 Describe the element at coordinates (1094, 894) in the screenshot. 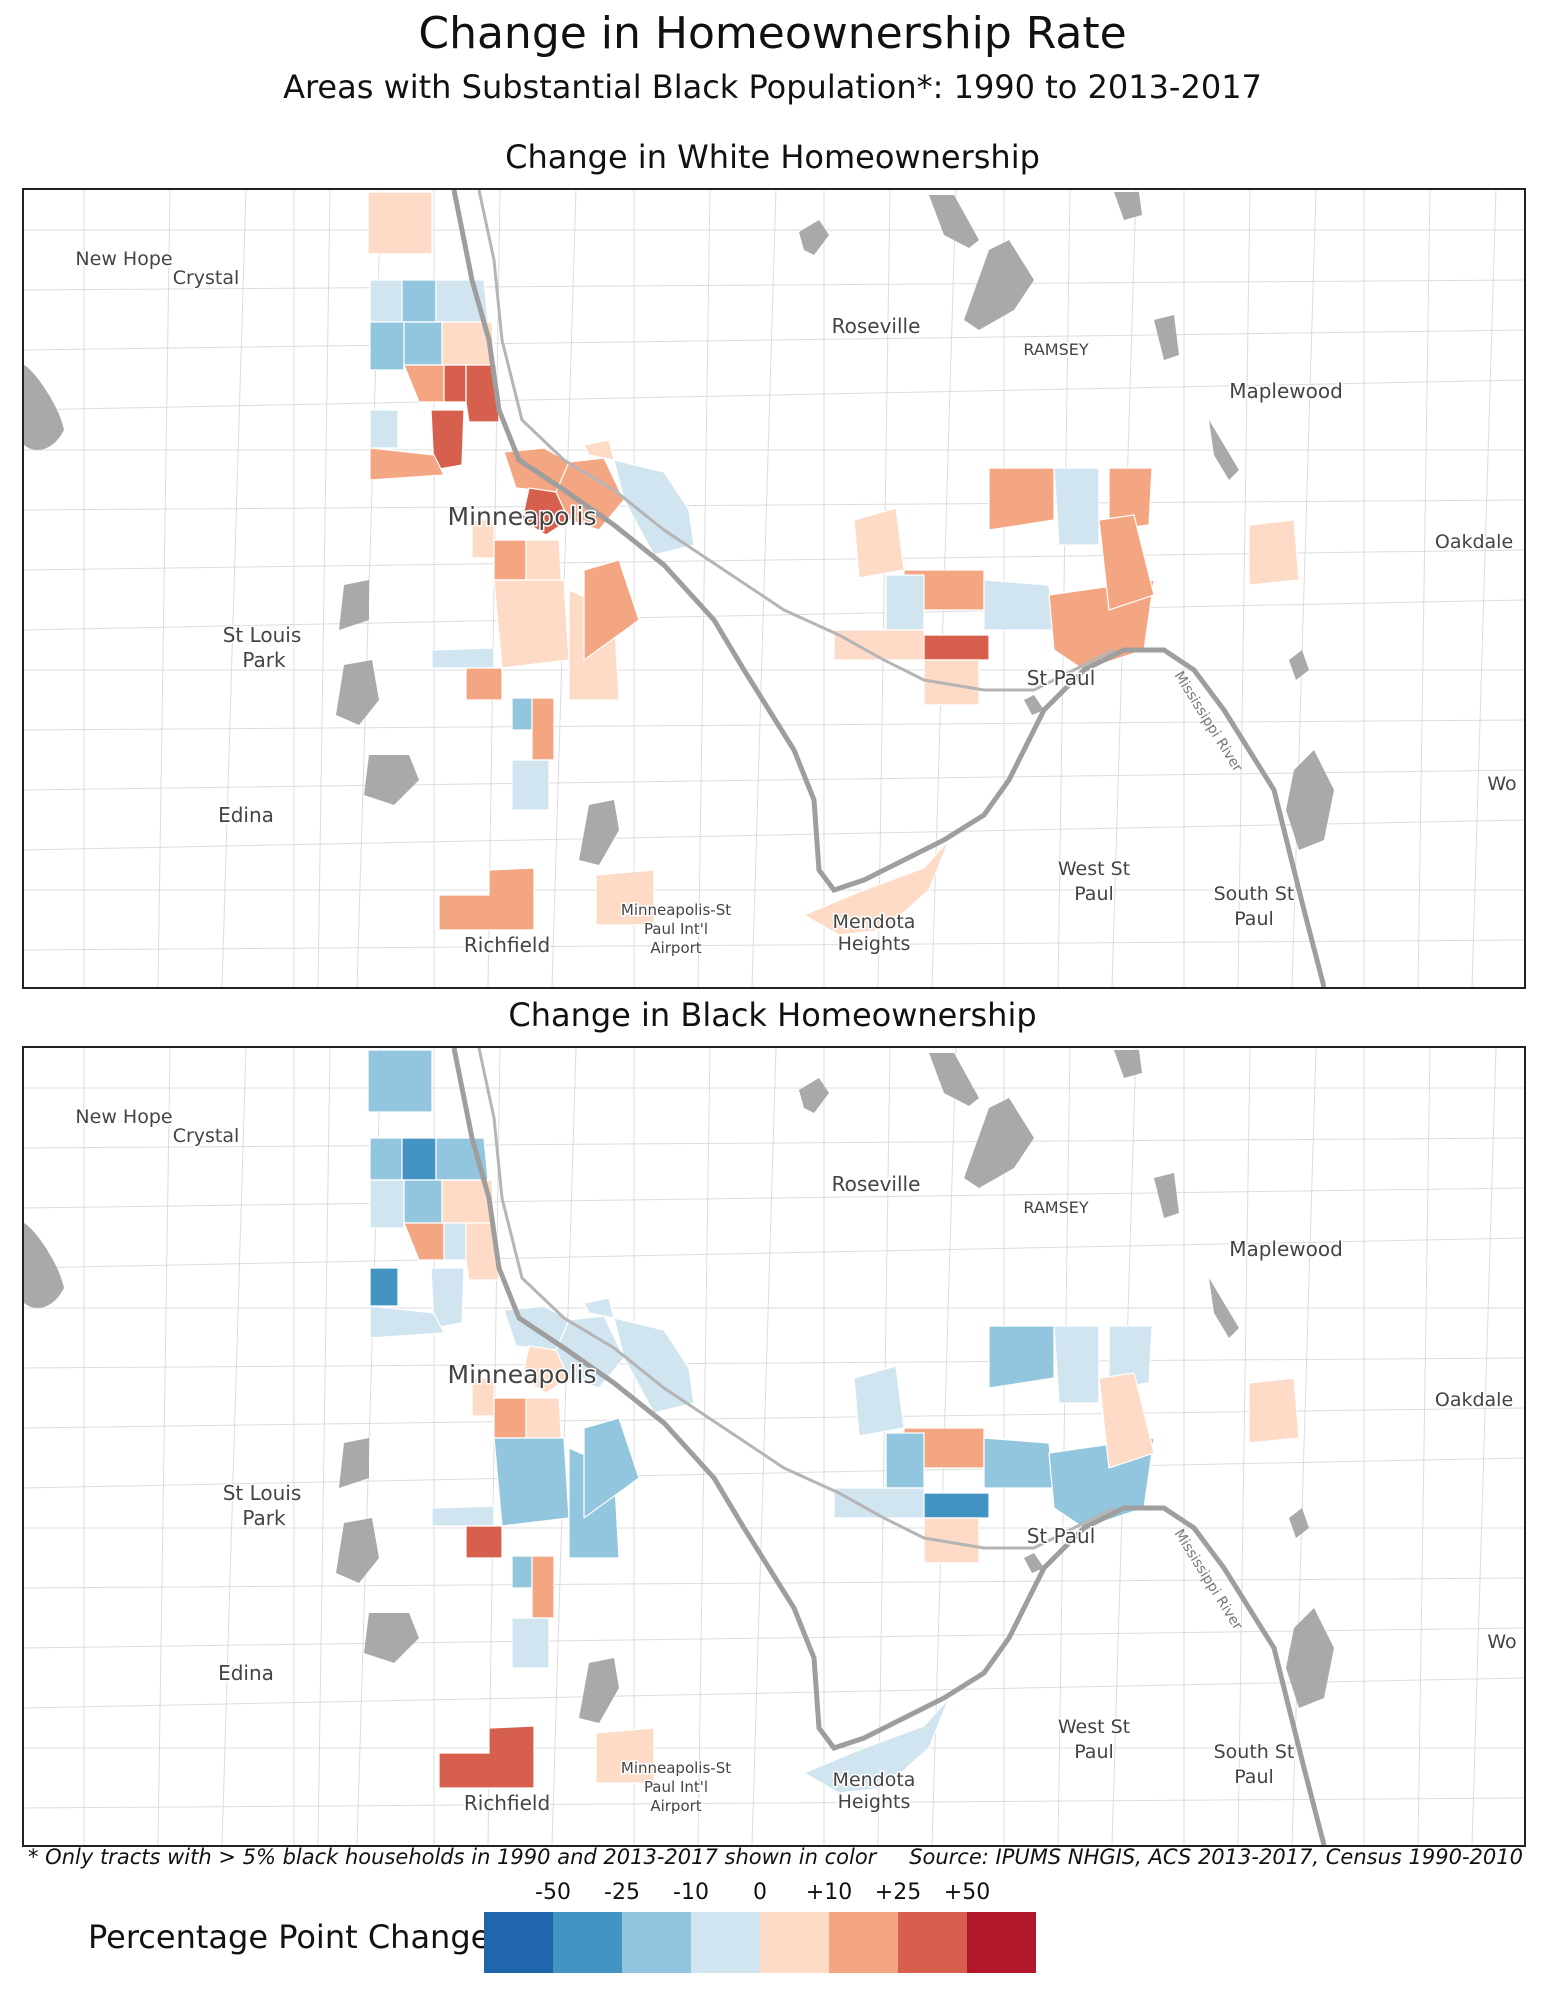

I see `place-label-west-st-paul-2: Paul` at that location.